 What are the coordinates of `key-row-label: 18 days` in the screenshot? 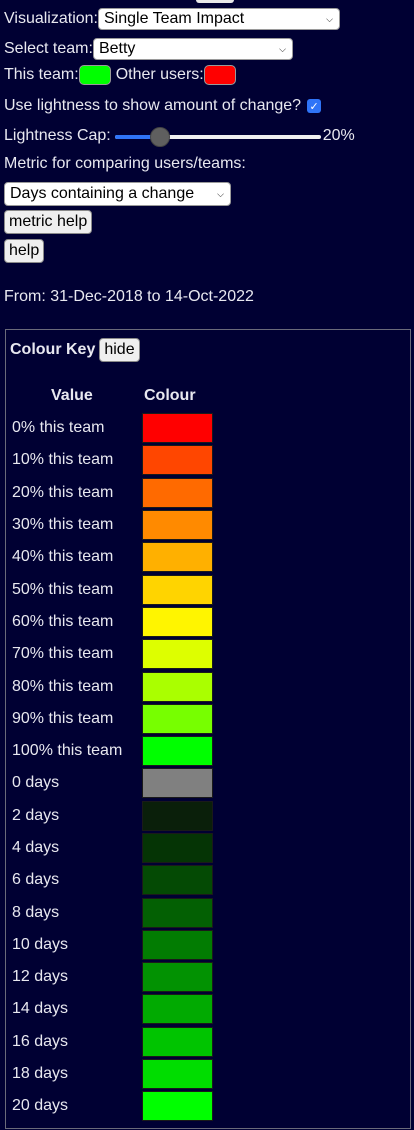 It's located at (40, 1074).